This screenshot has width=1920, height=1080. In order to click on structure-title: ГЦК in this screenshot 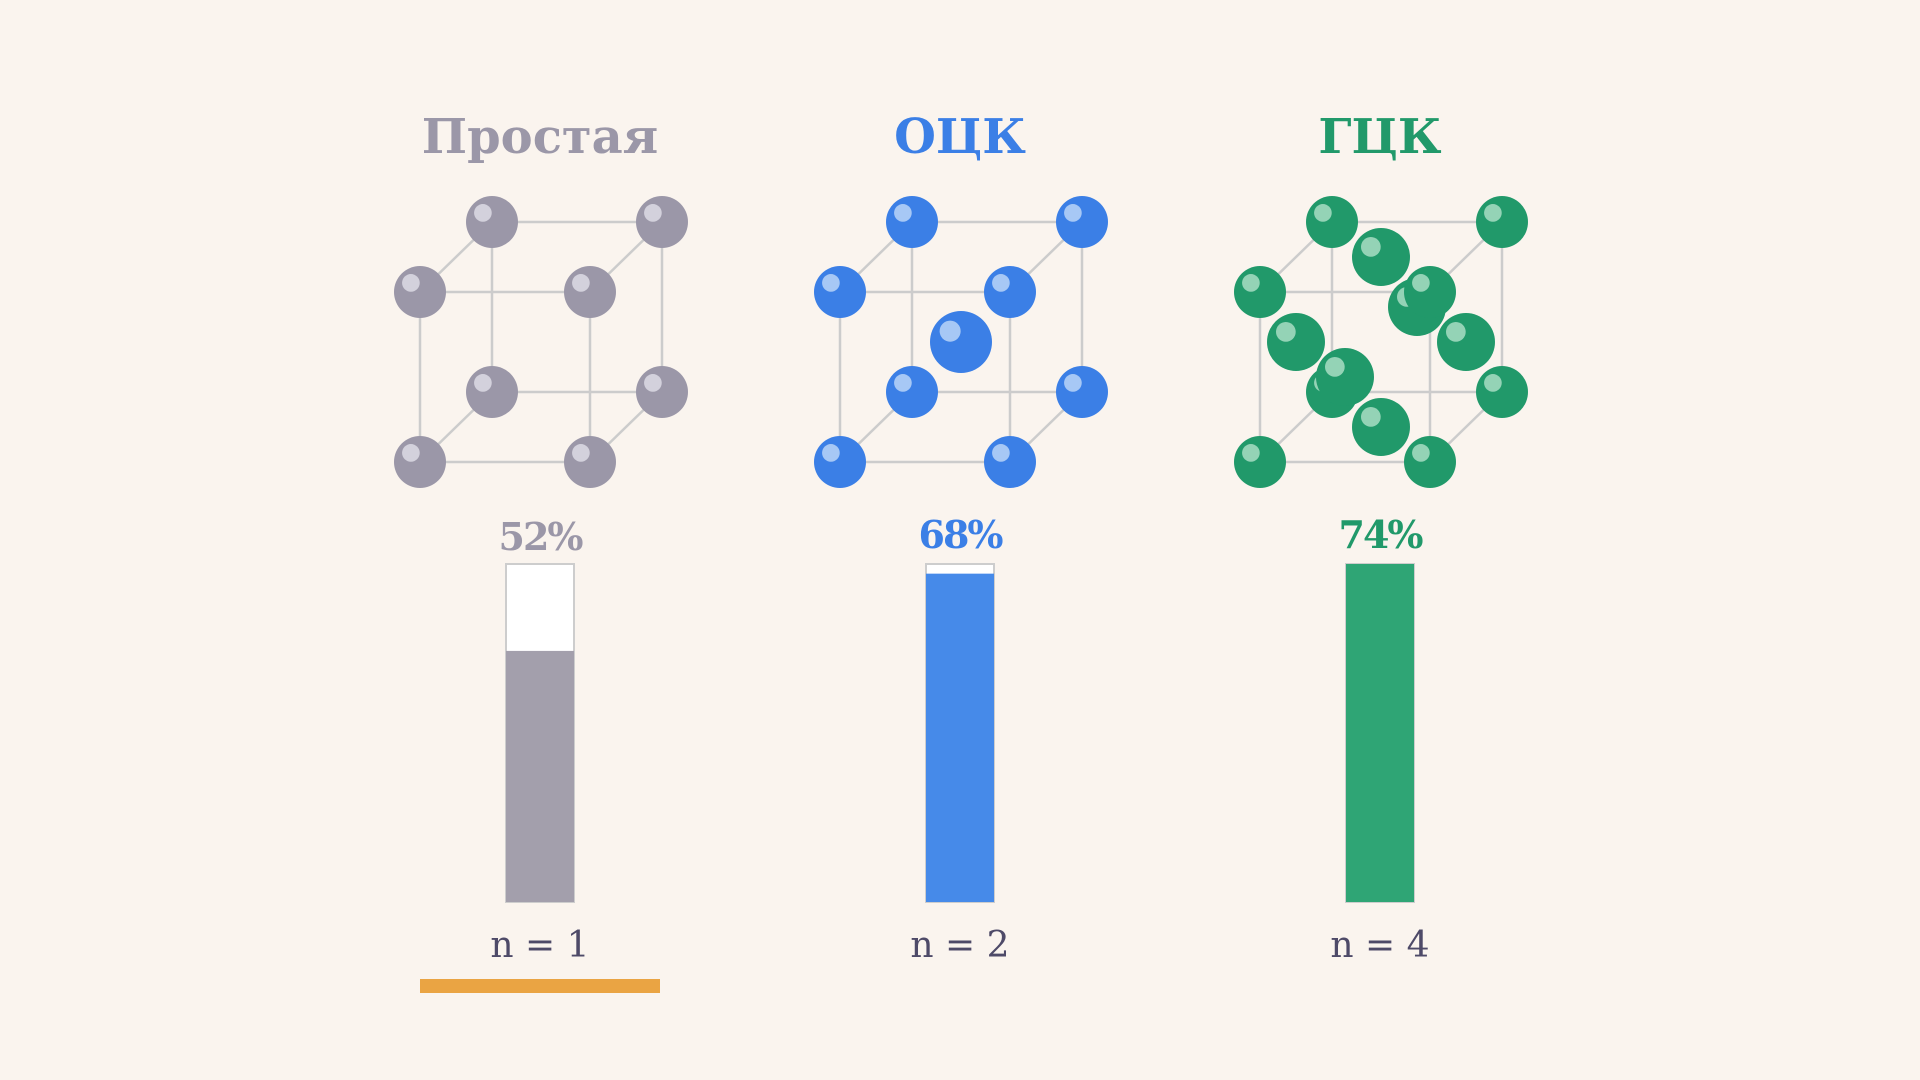, I will do `click(1380, 137)`.